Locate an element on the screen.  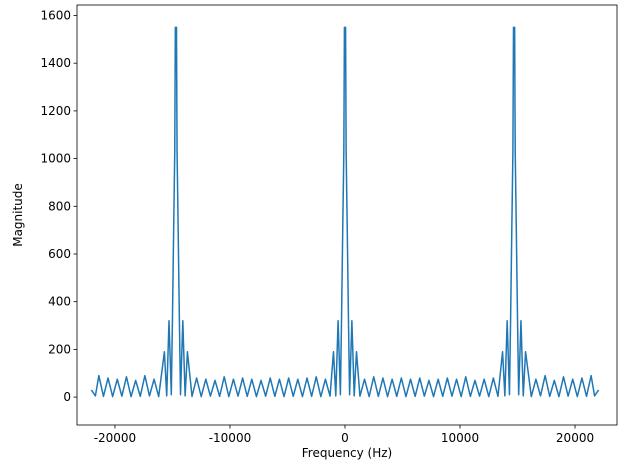
y-axis-label: Magnitude is located at coordinates (18, 215).